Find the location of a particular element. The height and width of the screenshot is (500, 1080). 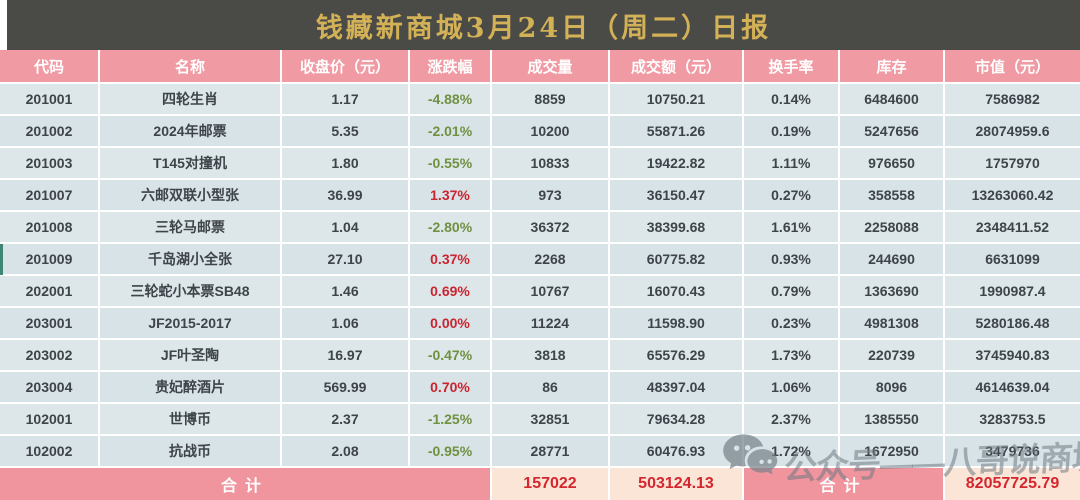

cell-change-pct: 0.69% is located at coordinates (450, 291).